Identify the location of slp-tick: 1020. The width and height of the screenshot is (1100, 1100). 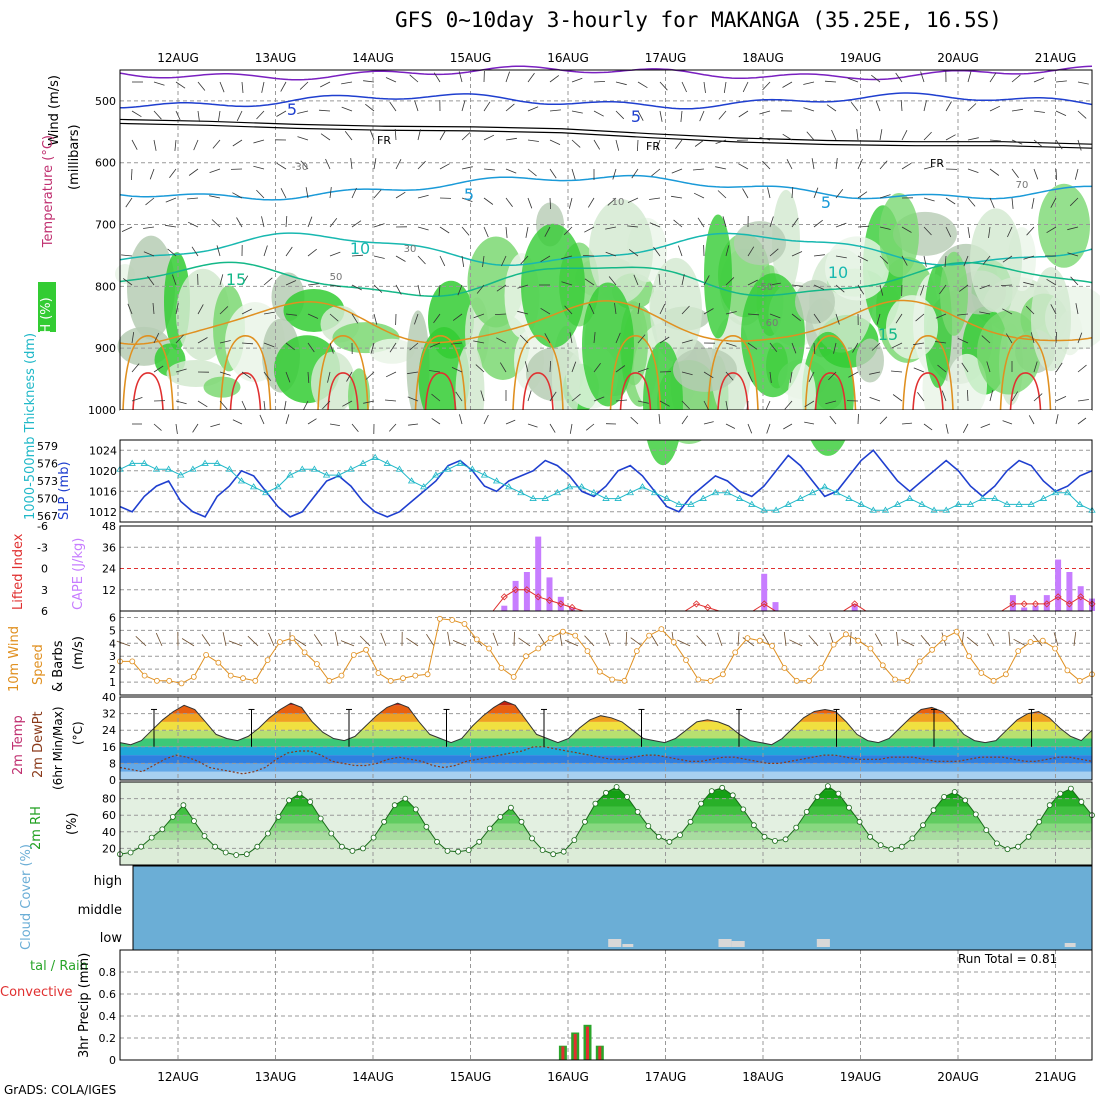
(103, 471).